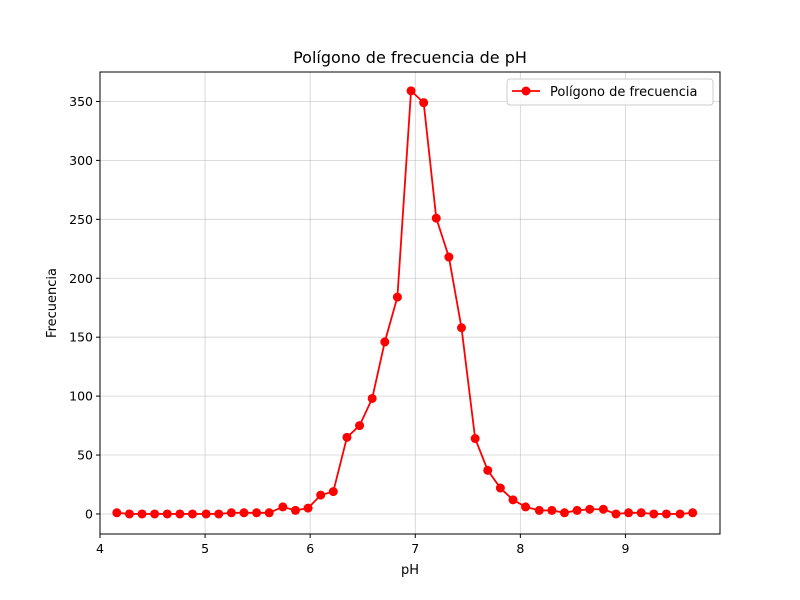 Image resolution: width=800 pixels, height=600 pixels. Describe the element at coordinates (85, 455) in the screenshot. I see `y-tick-label: 50` at that location.